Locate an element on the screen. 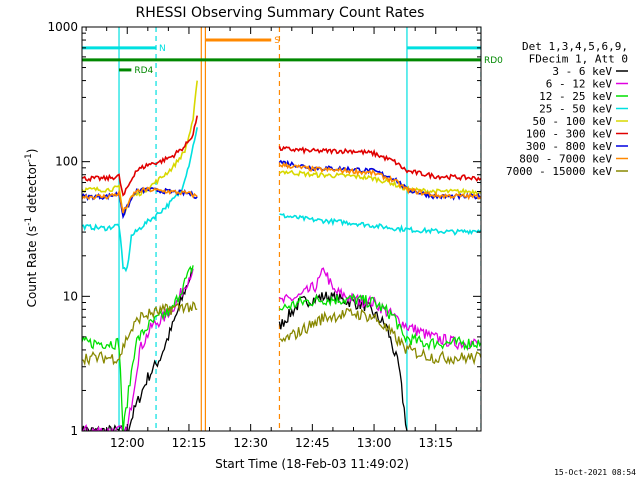 The image size is (640, 480). x-axis-label: Start Time (18-Feb-03 11:49:02) is located at coordinates (312, 464).